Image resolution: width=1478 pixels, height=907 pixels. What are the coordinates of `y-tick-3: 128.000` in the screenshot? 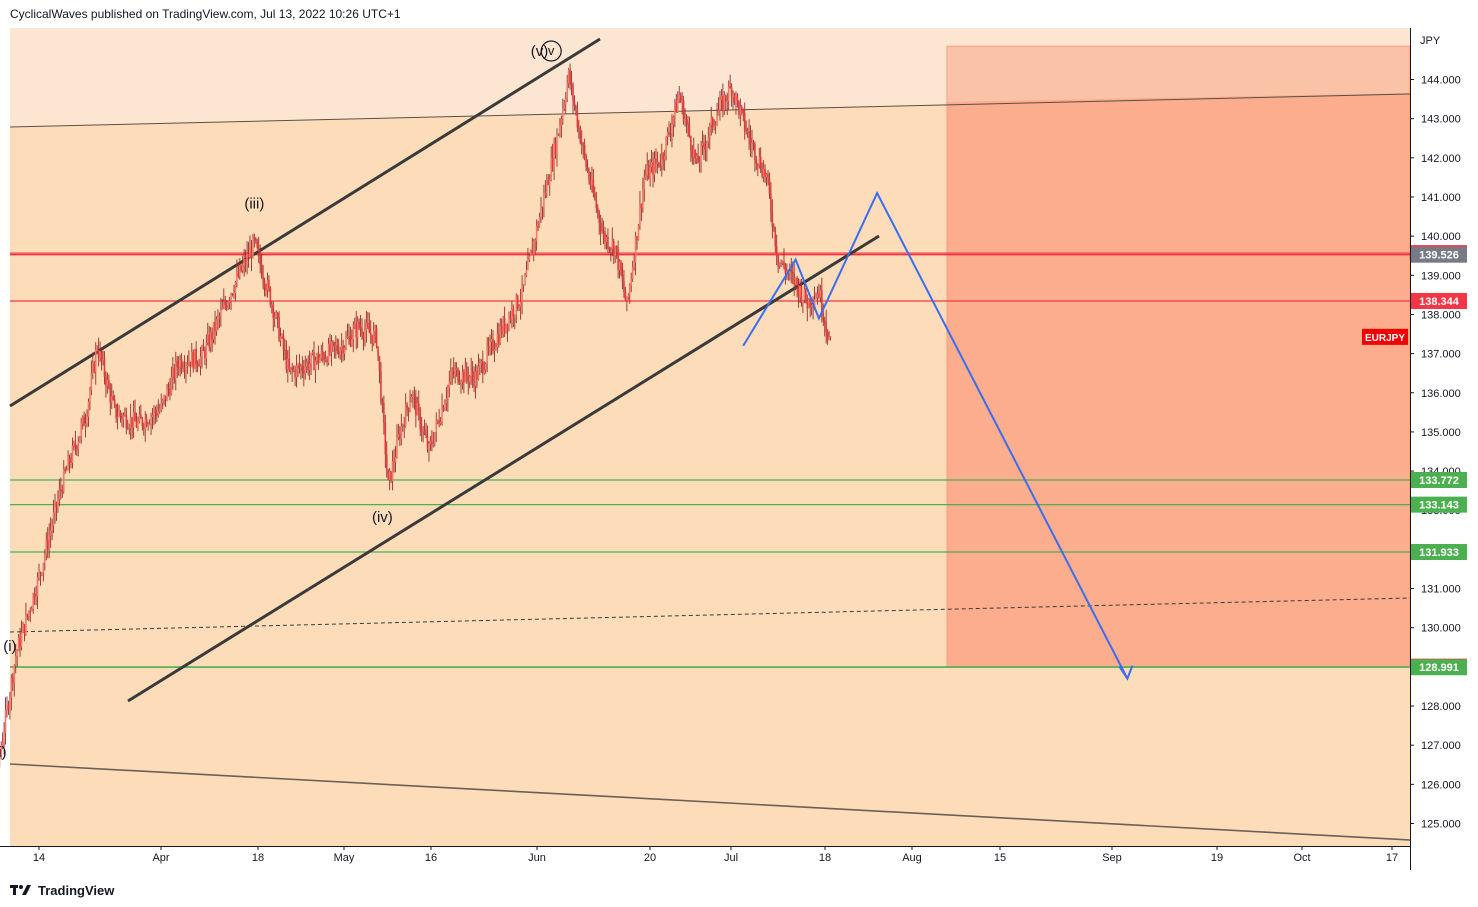 It's located at (1441, 707).